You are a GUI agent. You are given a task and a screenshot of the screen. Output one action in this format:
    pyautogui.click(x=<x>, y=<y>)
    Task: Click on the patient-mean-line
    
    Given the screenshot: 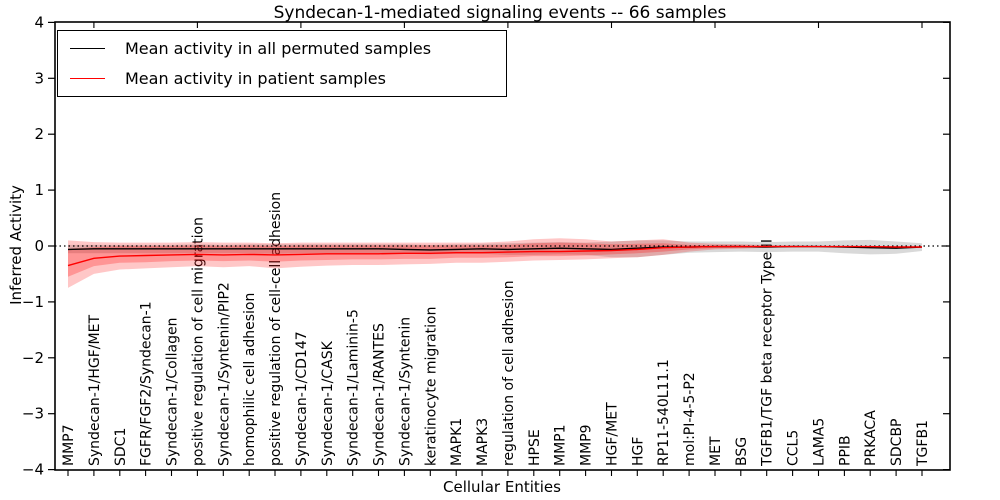 What is the action you would take?
    pyautogui.click(x=494, y=256)
    